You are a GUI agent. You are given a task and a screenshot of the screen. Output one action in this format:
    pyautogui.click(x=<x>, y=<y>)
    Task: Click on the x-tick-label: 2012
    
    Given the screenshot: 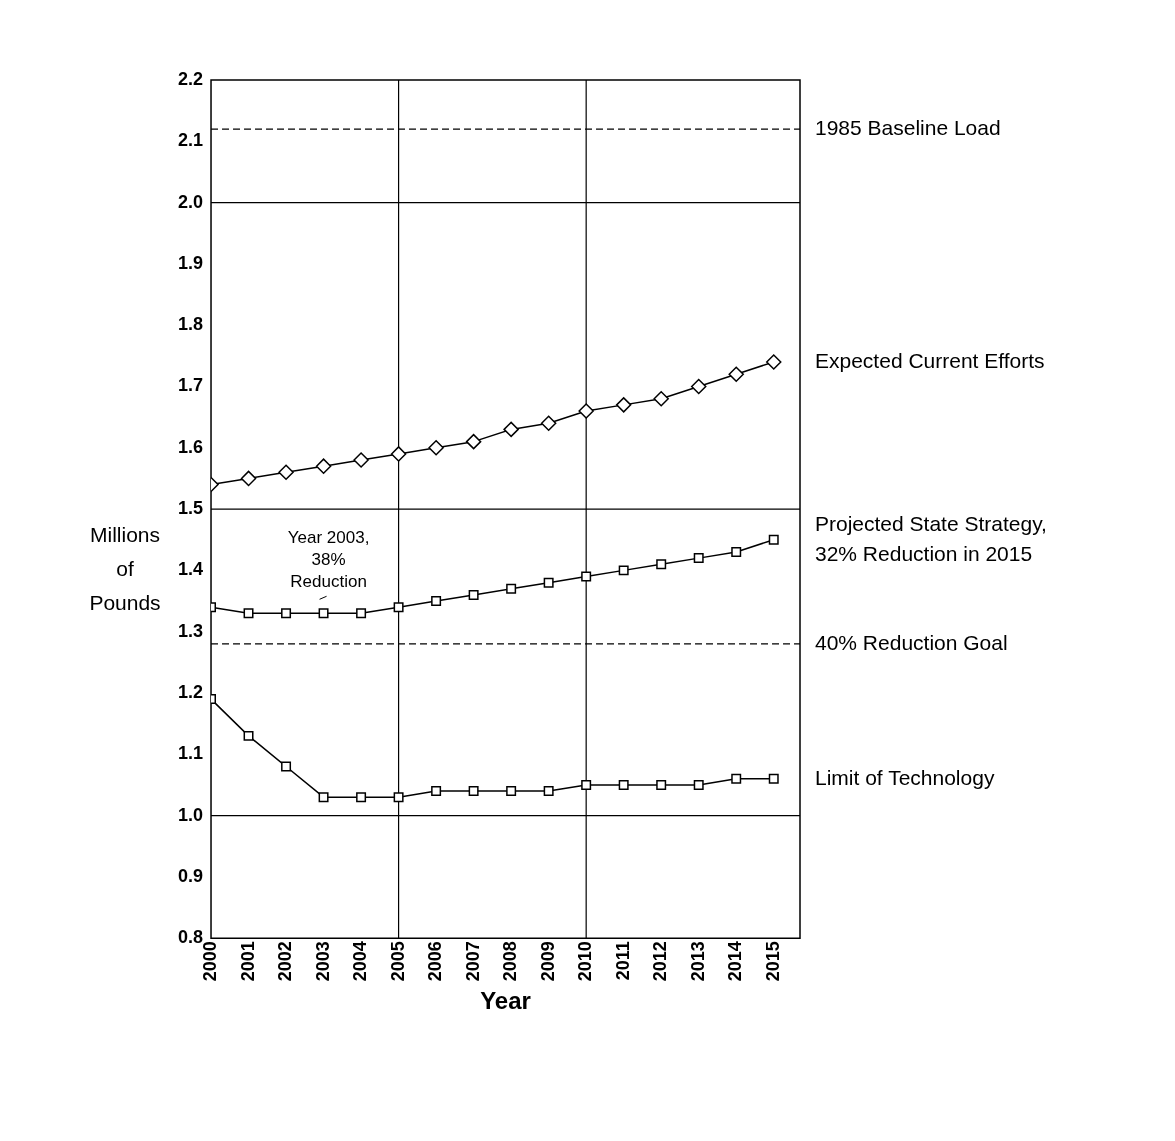 What is the action you would take?
    pyautogui.click(x=660, y=961)
    